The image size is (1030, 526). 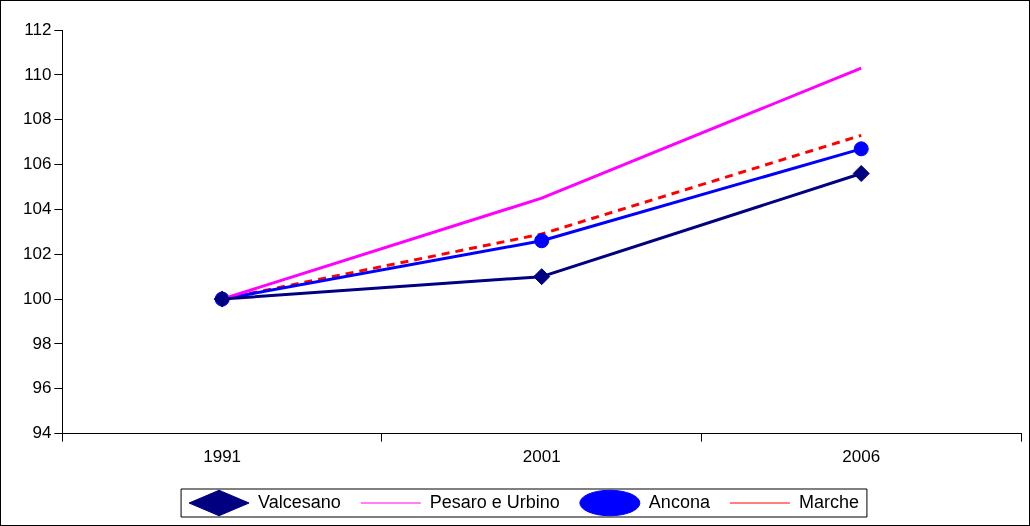 I want to click on y-tick-label: 98, so click(x=42, y=343).